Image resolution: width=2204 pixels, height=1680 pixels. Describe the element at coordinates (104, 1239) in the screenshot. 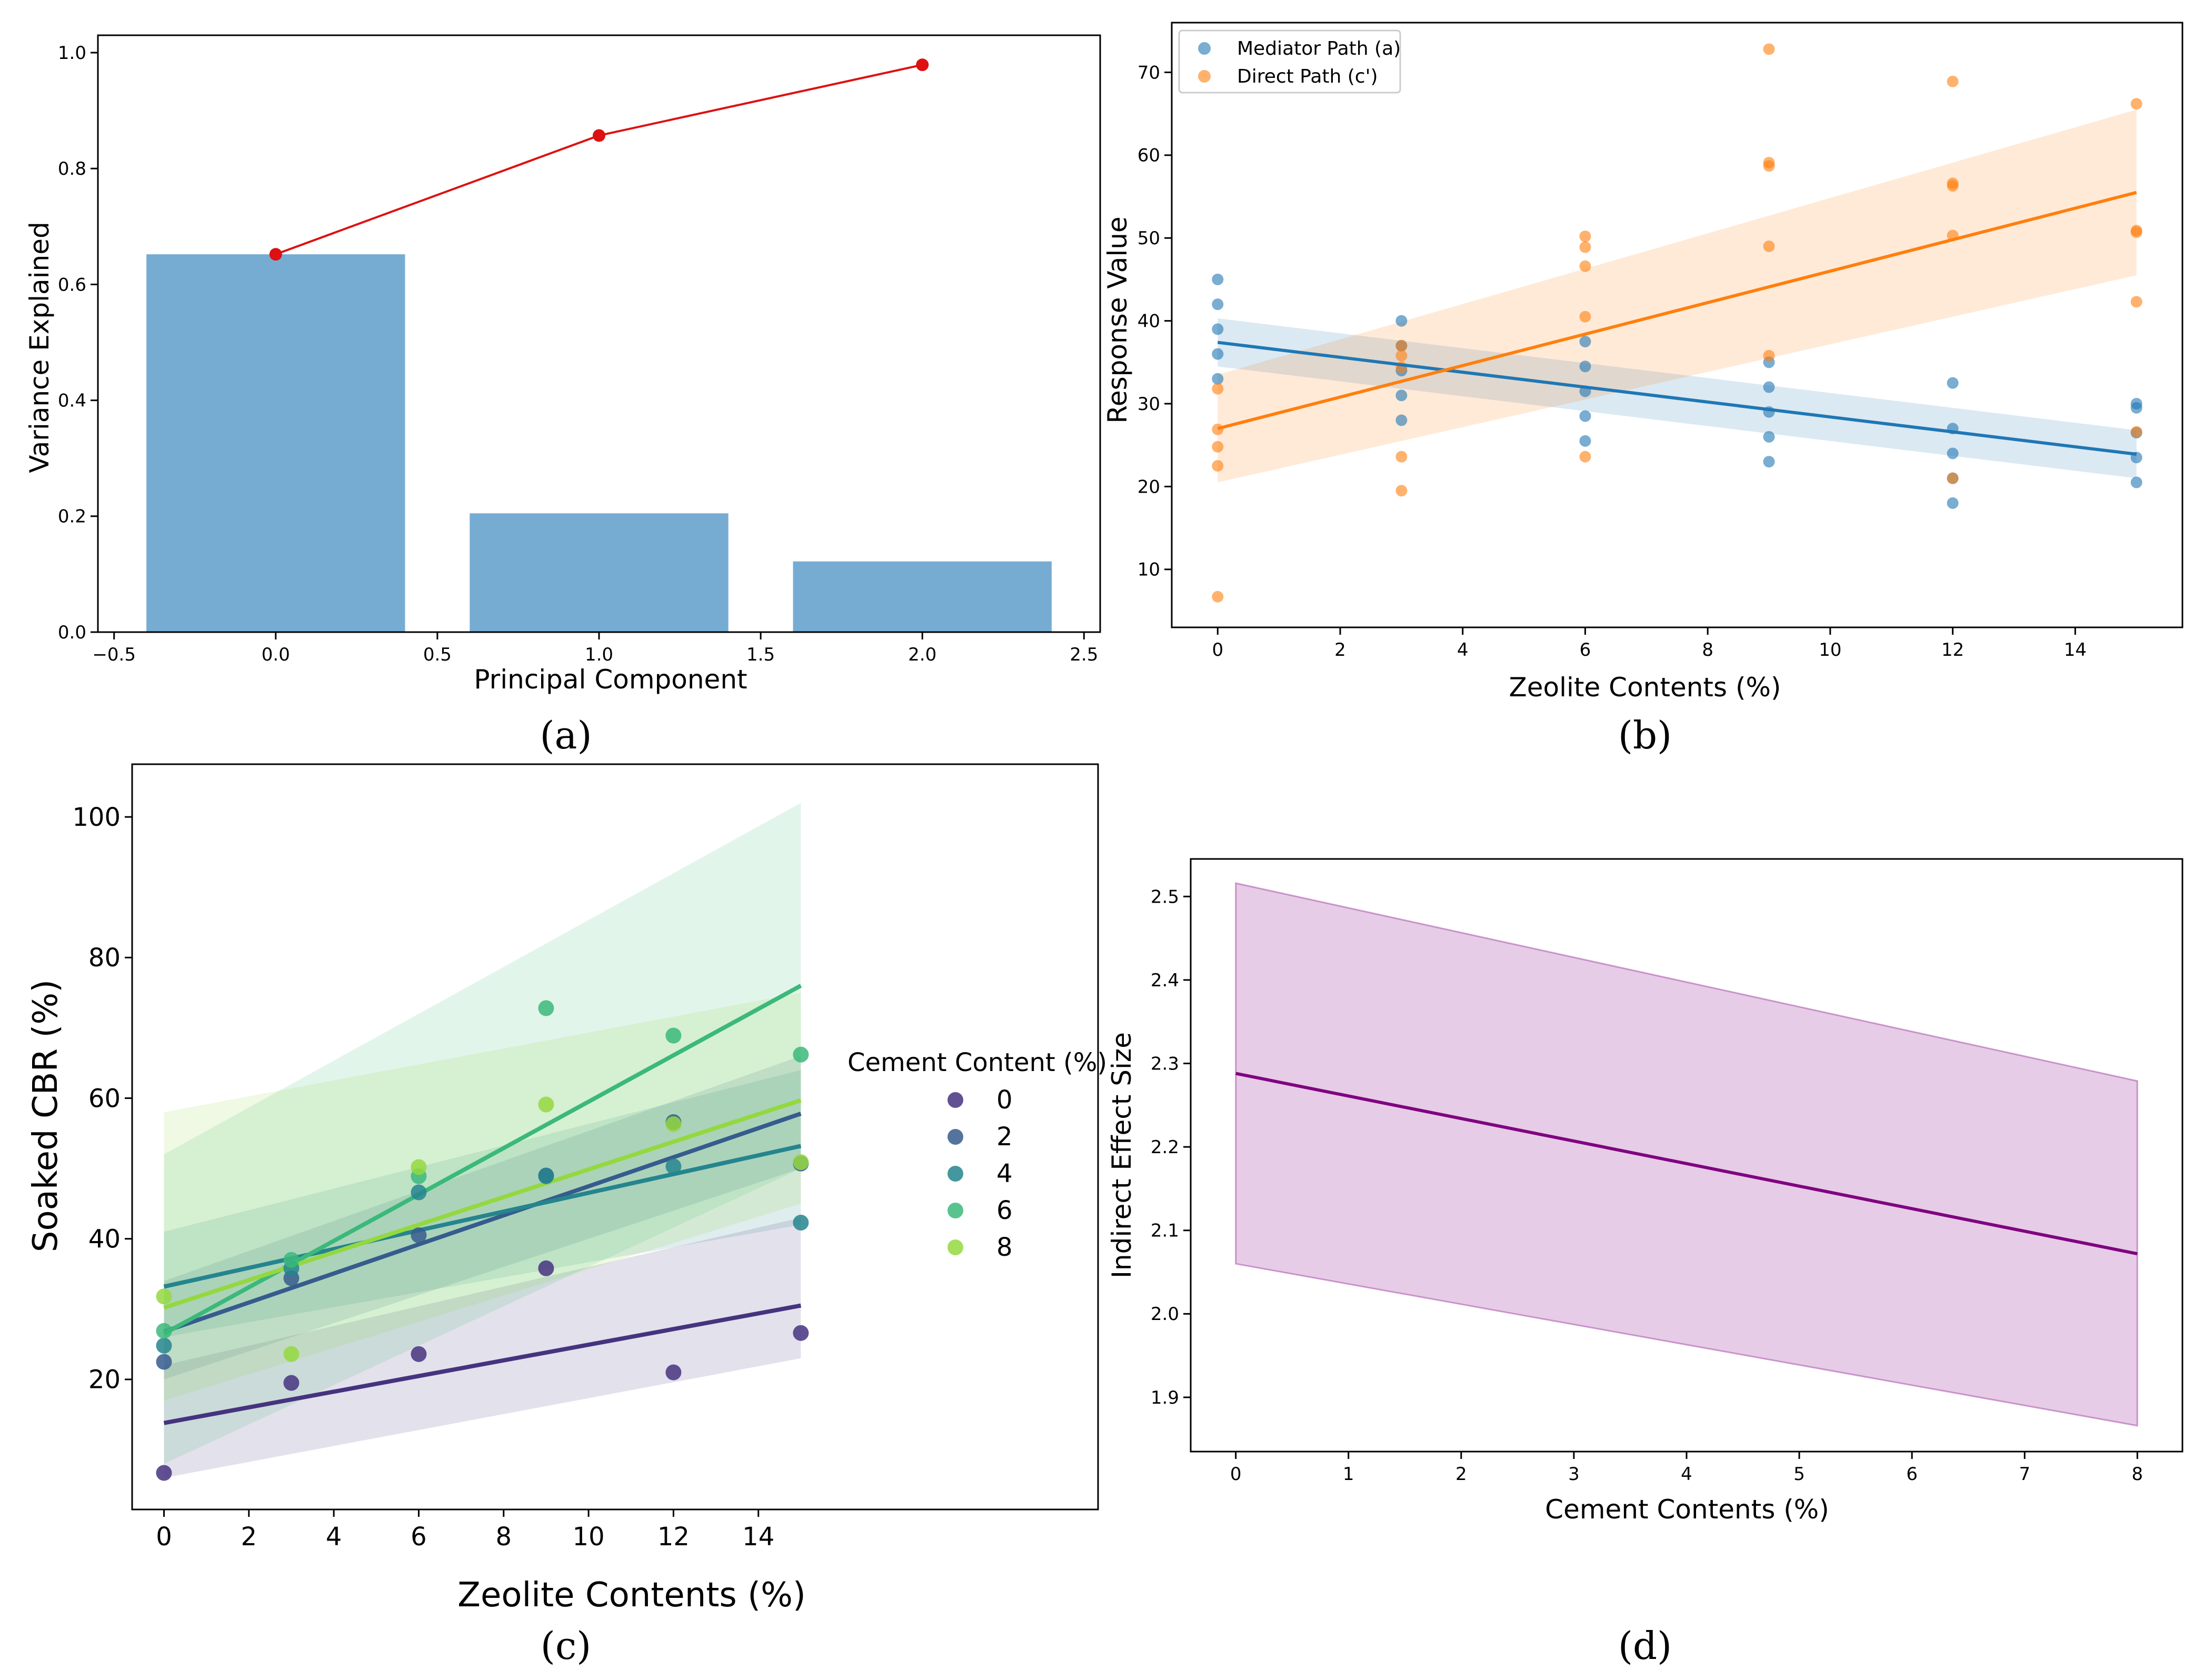

I see `y-tick-label: 40` at that location.